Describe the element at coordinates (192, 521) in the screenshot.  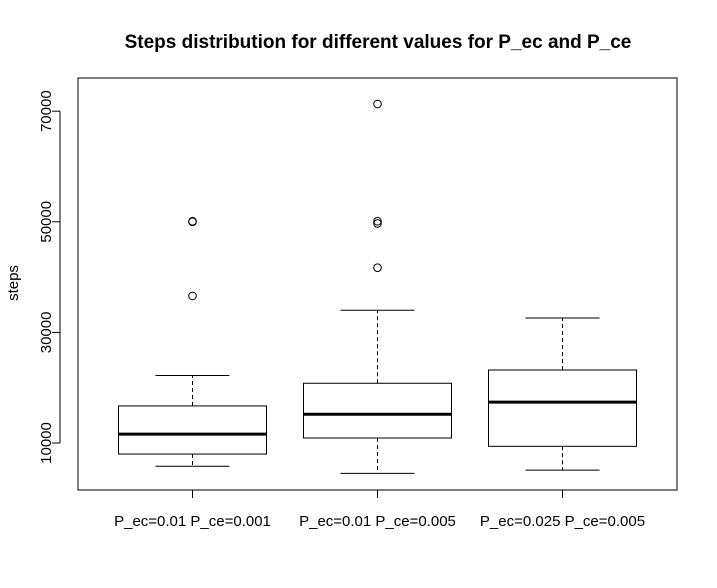
I see `x-tick-label: P_ec=0.01 P_ce=0.001` at that location.